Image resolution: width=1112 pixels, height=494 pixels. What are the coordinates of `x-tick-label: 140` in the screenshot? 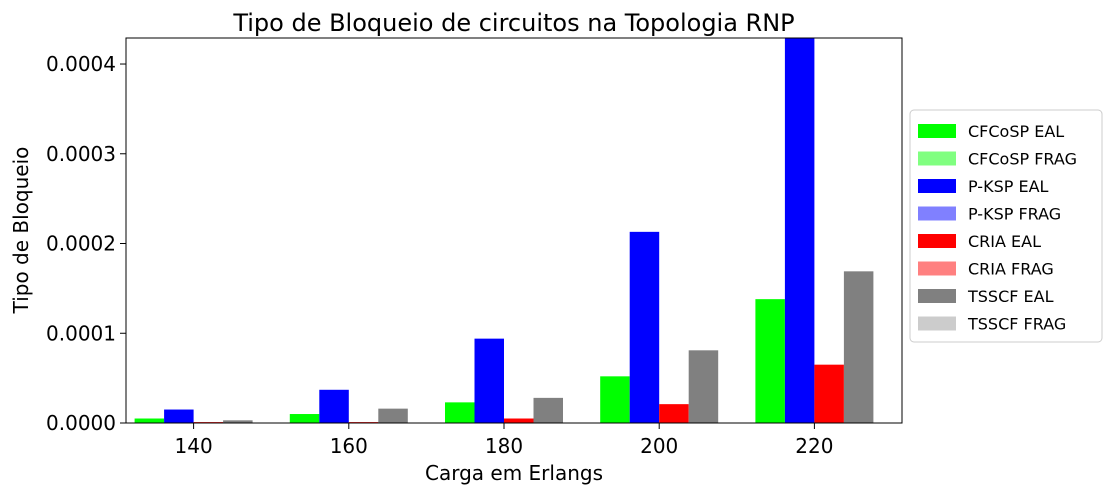 It's located at (194, 446).